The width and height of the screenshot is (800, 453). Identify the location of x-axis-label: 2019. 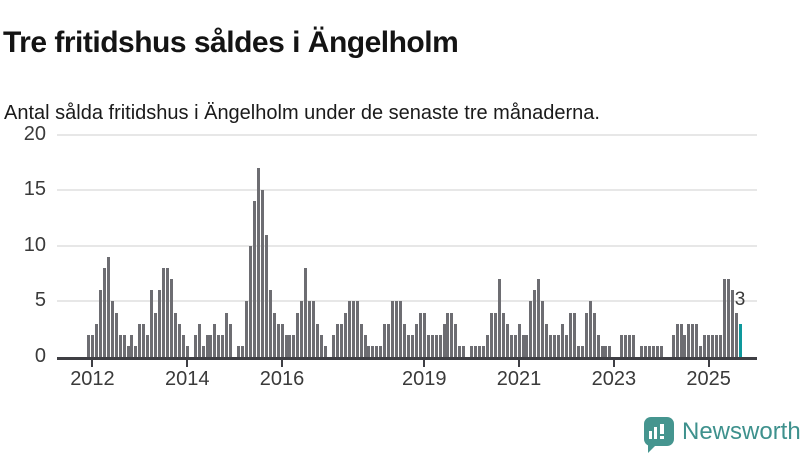
(424, 379).